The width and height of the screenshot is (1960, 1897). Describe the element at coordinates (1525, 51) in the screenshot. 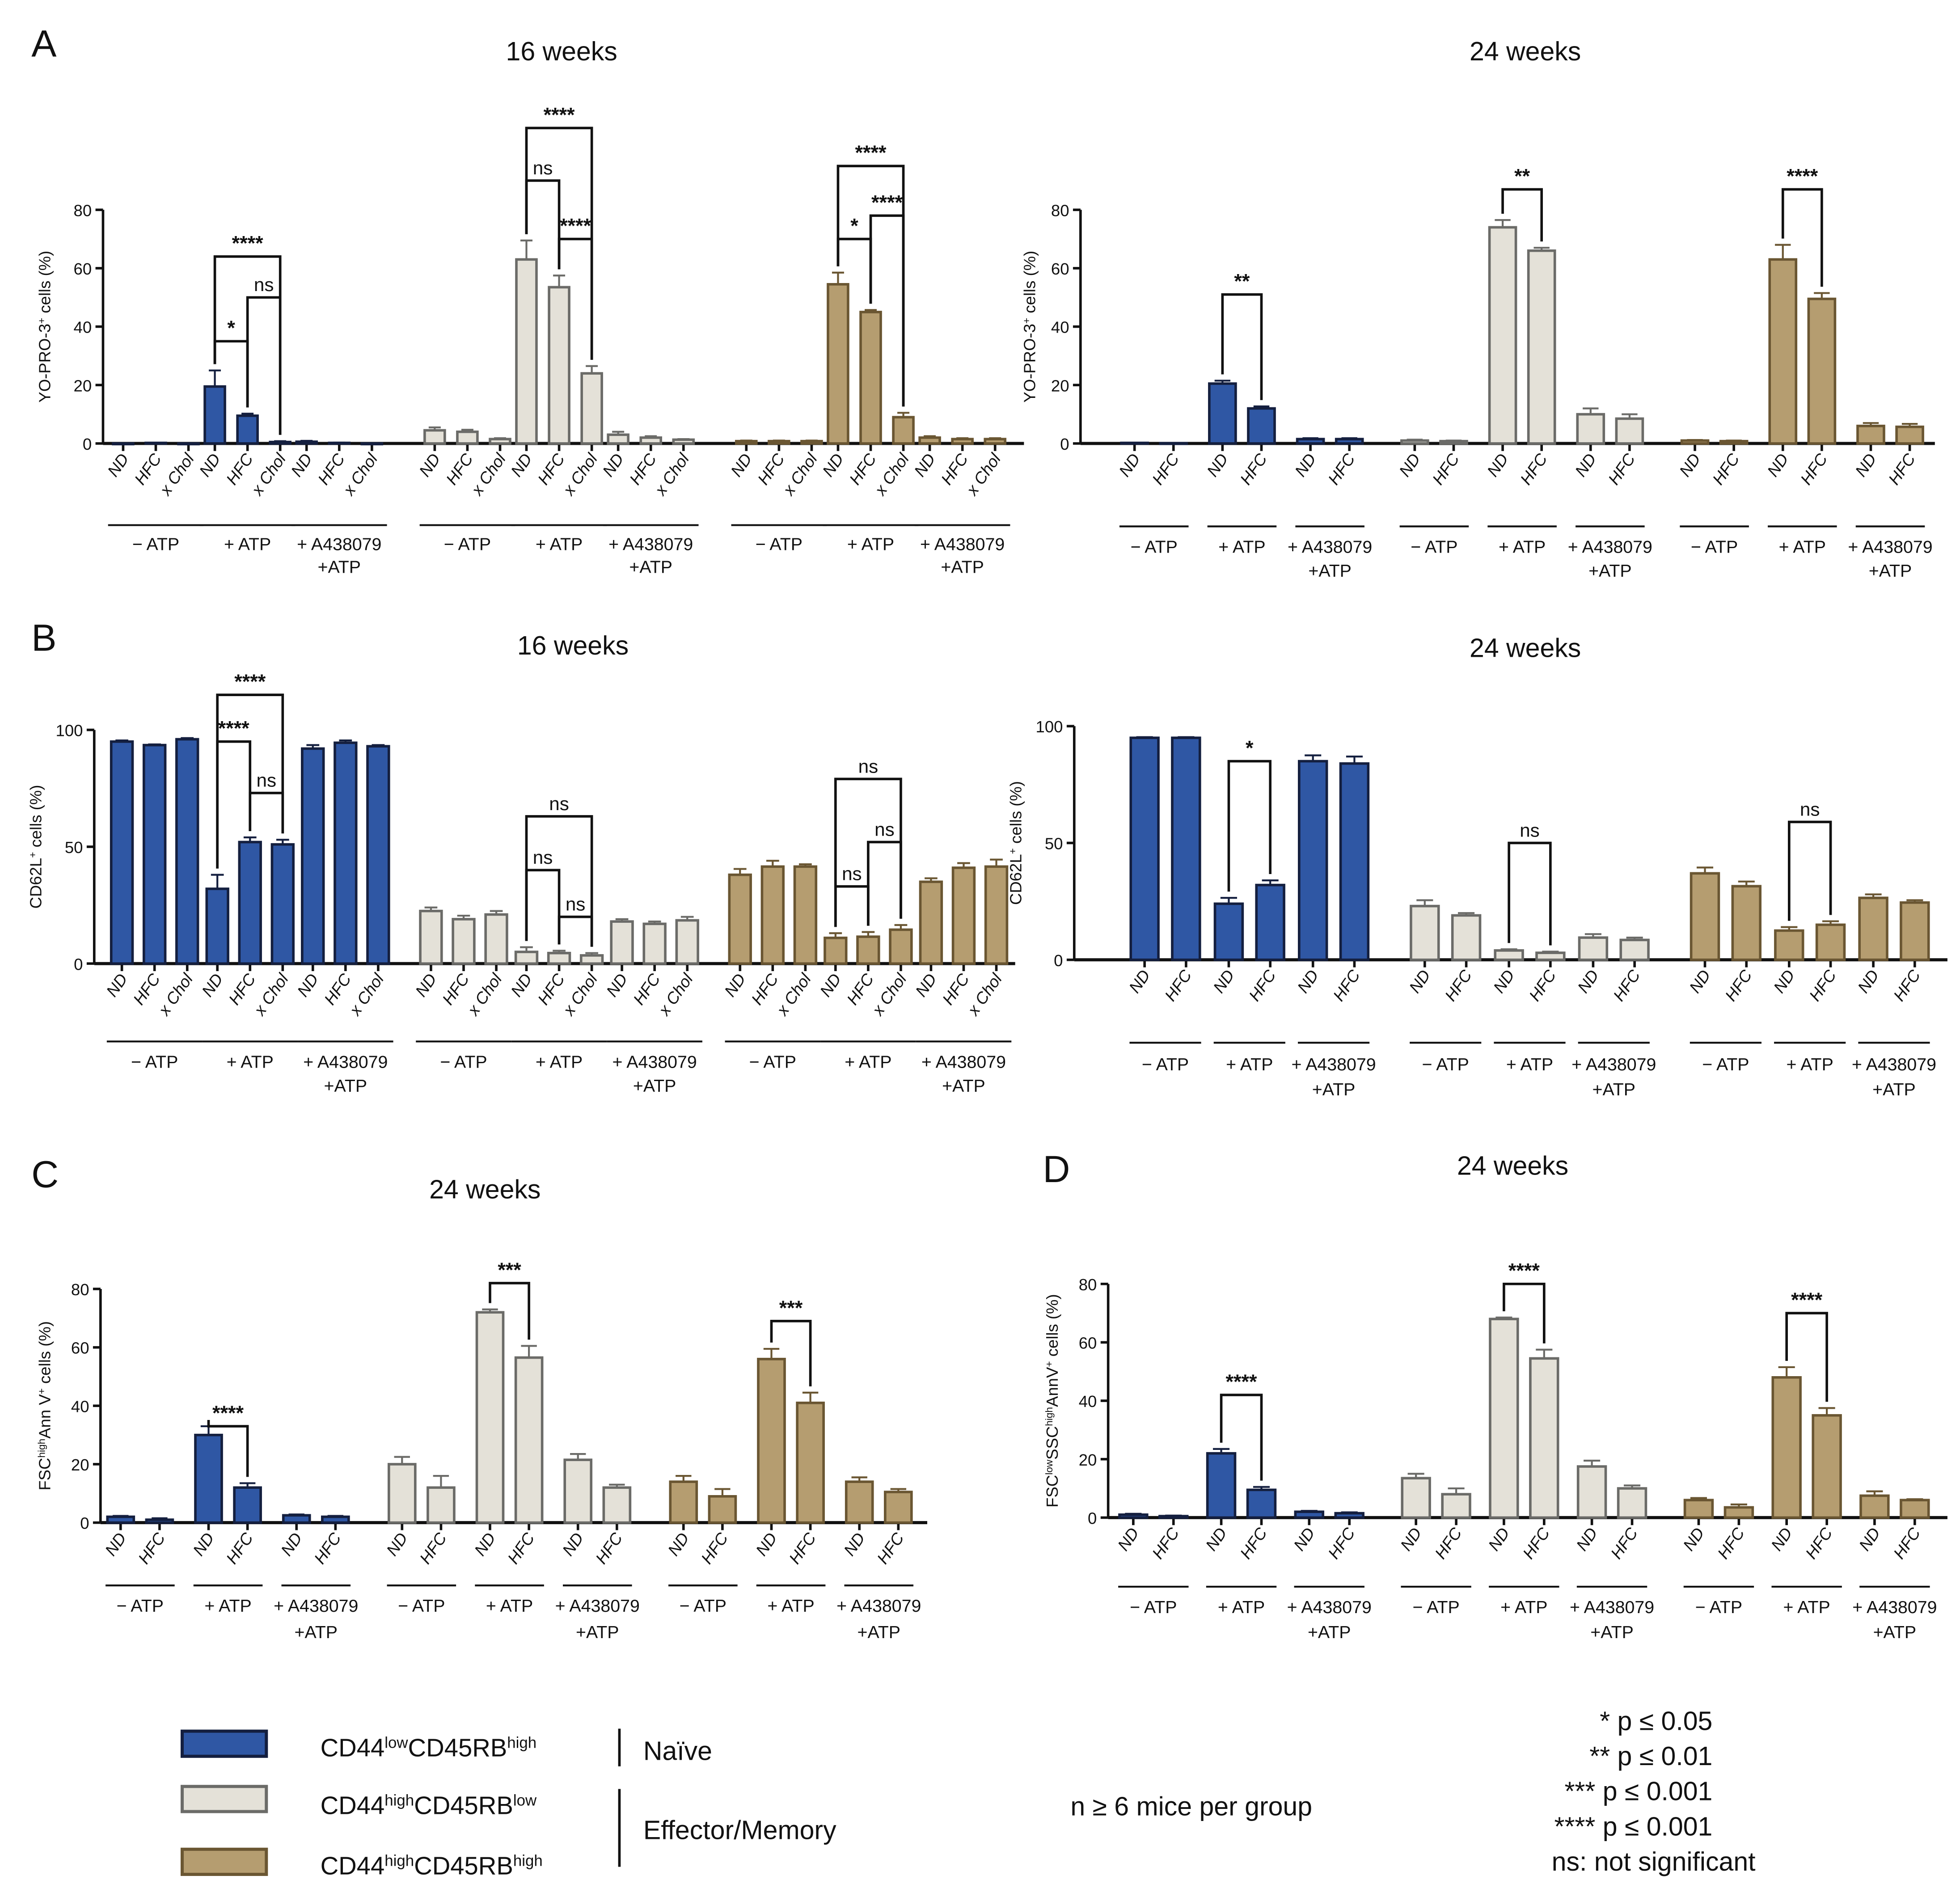

I see `chart-title: 24 weeks` at that location.